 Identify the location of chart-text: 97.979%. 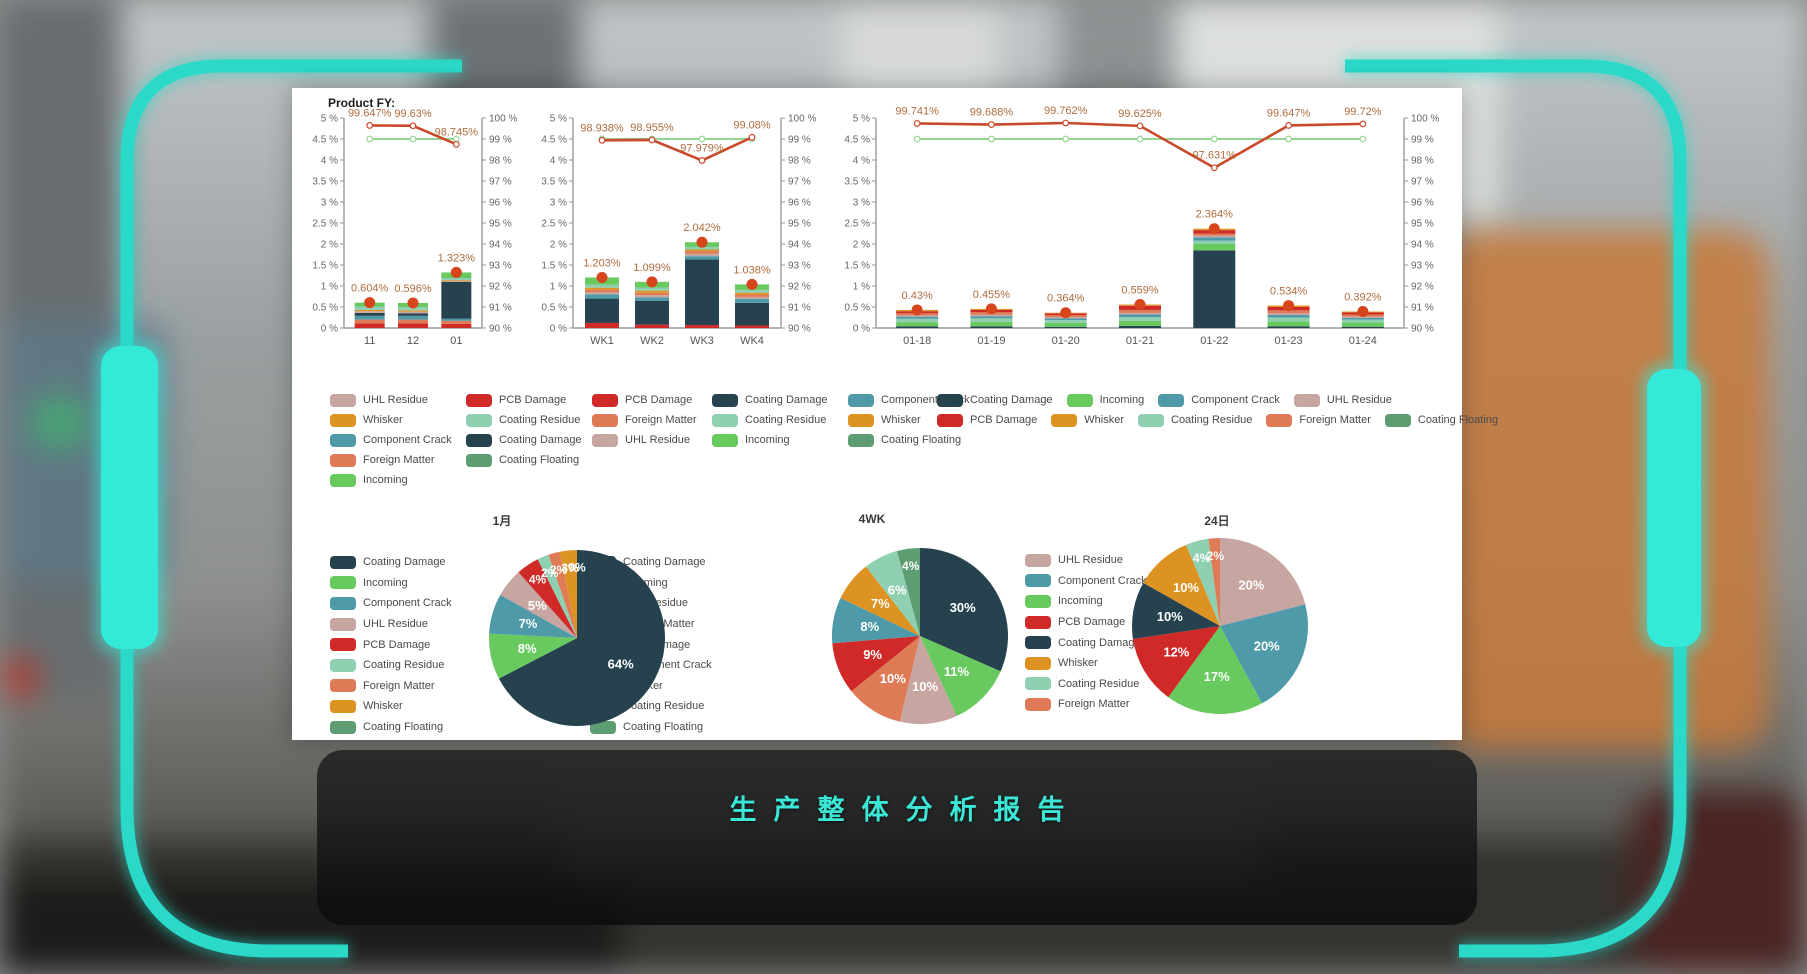
(702, 148).